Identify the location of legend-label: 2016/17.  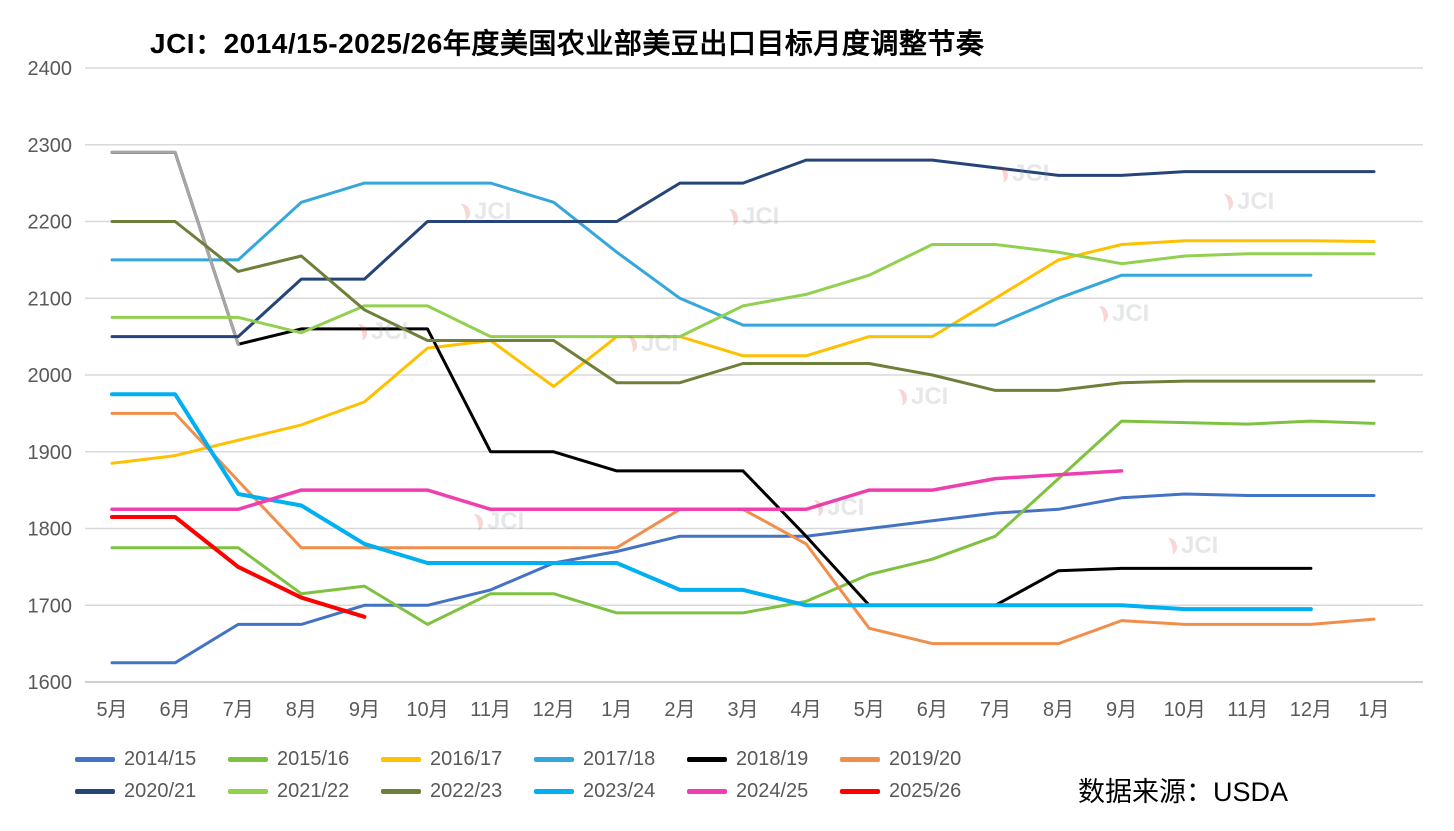
(466, 759).